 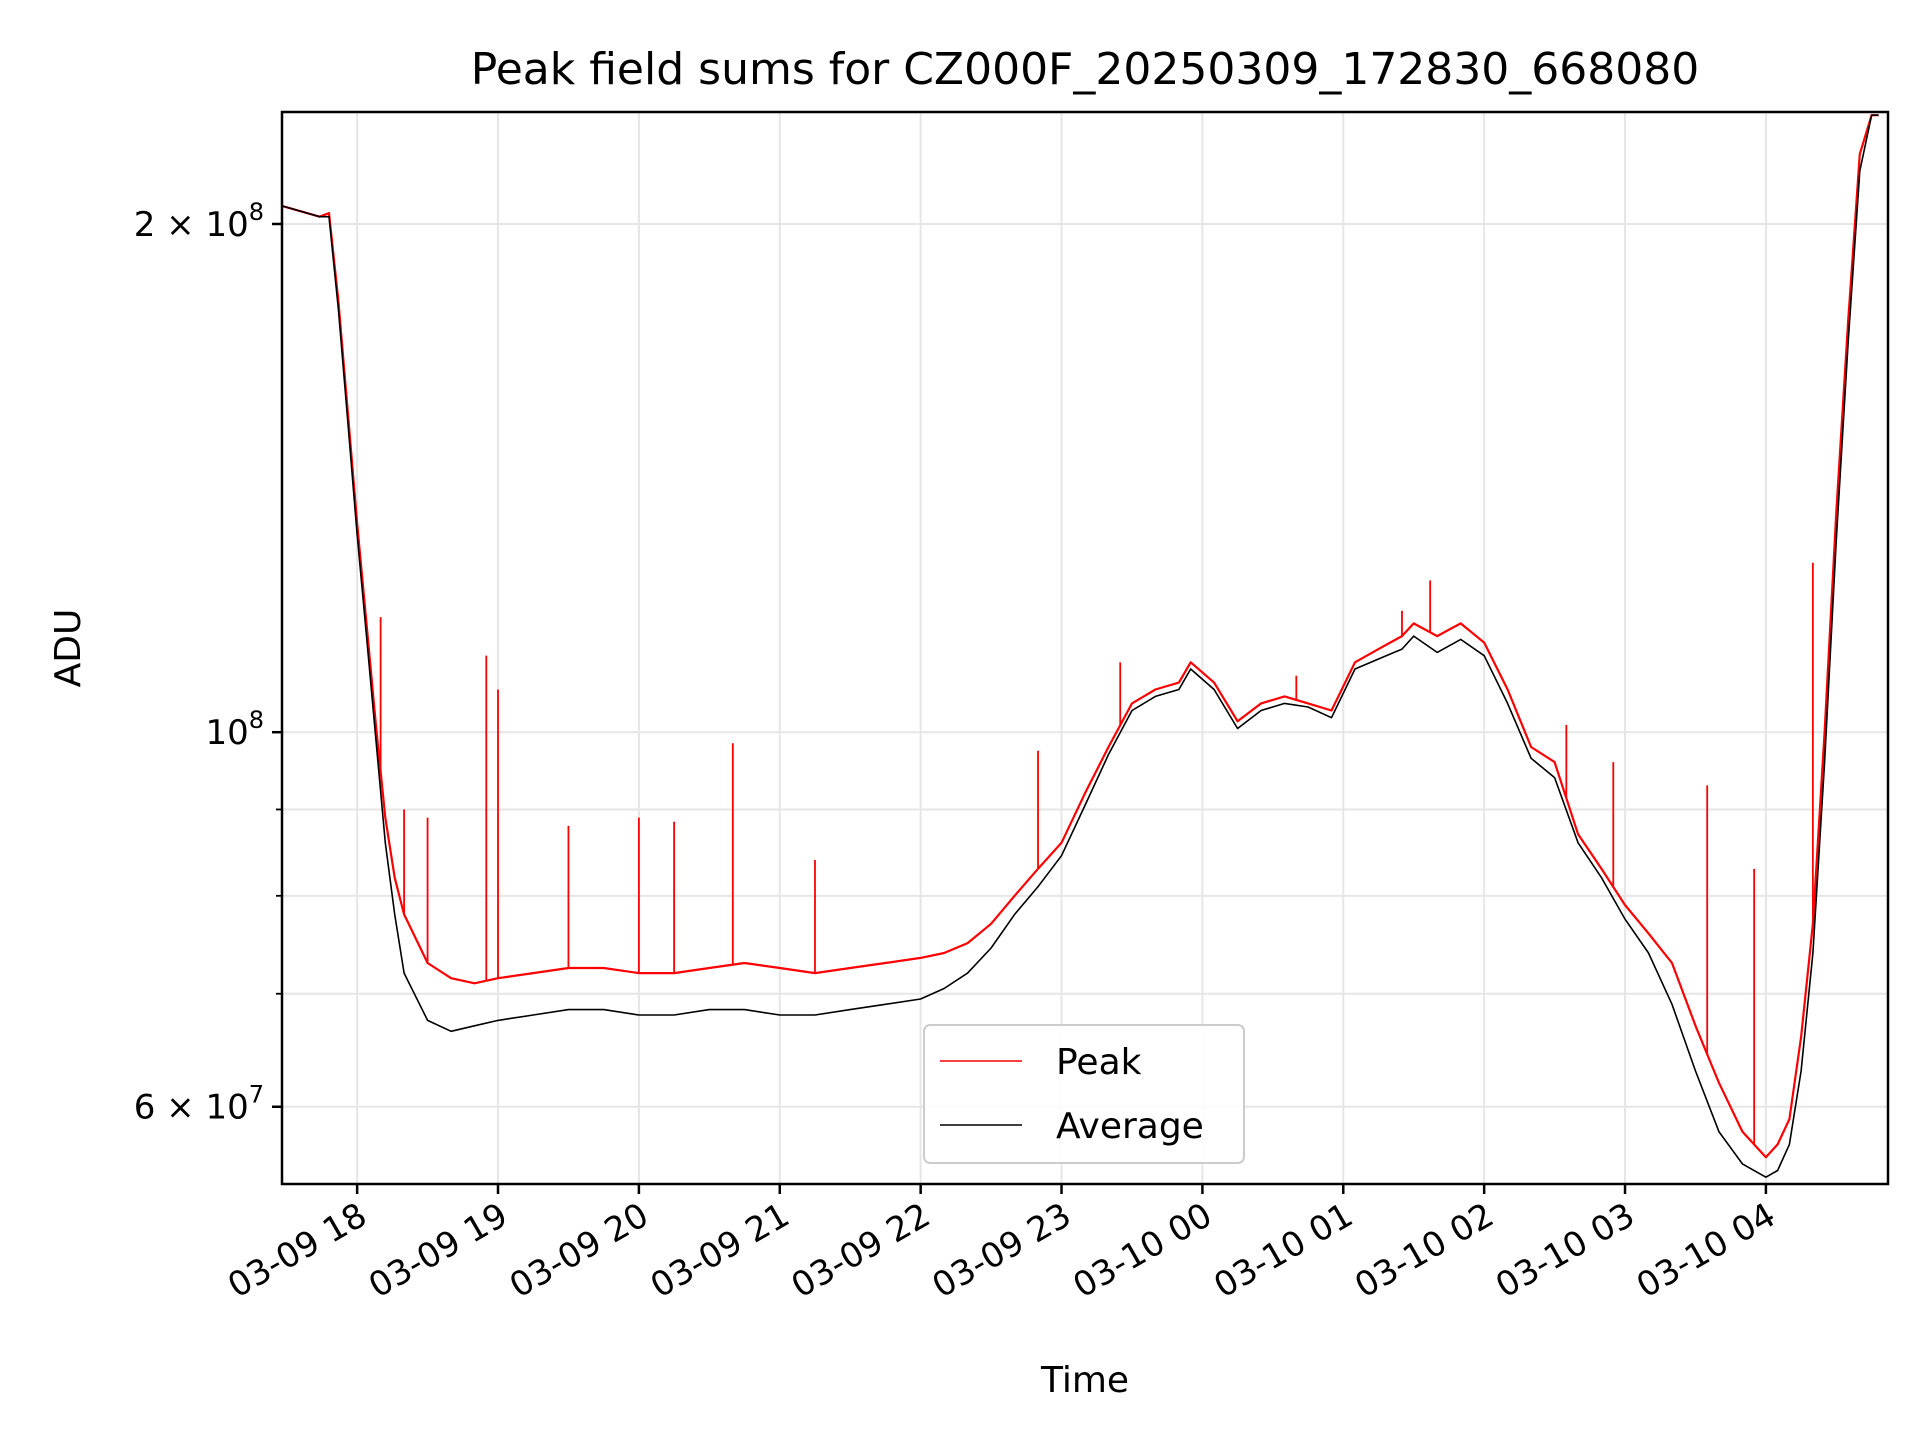 What do you see at coordinates (234, 729) in the screenshot?
I see `y-tick-label: 108` at bounding box center [234, 729].